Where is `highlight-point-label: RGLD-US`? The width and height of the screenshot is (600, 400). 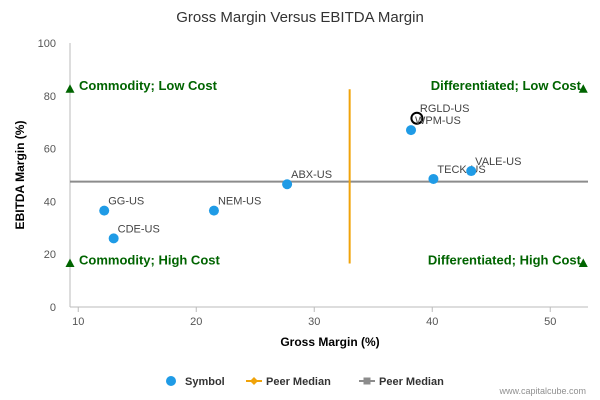 highlight-point-label: RGLD-US is located at coordinates (445, 109).